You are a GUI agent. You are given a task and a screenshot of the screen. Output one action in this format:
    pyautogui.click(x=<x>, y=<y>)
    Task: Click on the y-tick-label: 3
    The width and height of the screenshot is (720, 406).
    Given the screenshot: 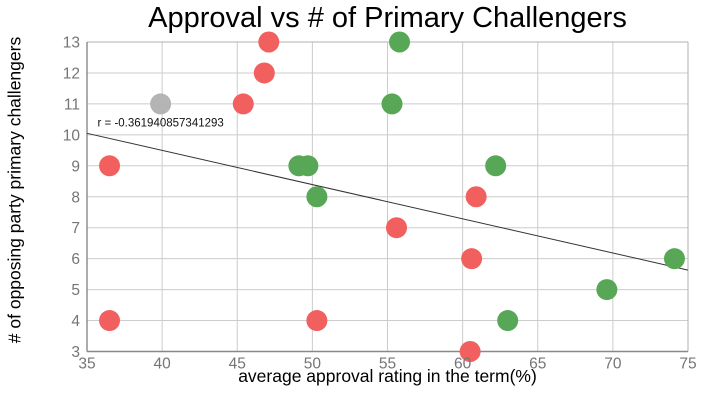 What is the action you would take?
    pyautogui.click(x=75, y=352)
    